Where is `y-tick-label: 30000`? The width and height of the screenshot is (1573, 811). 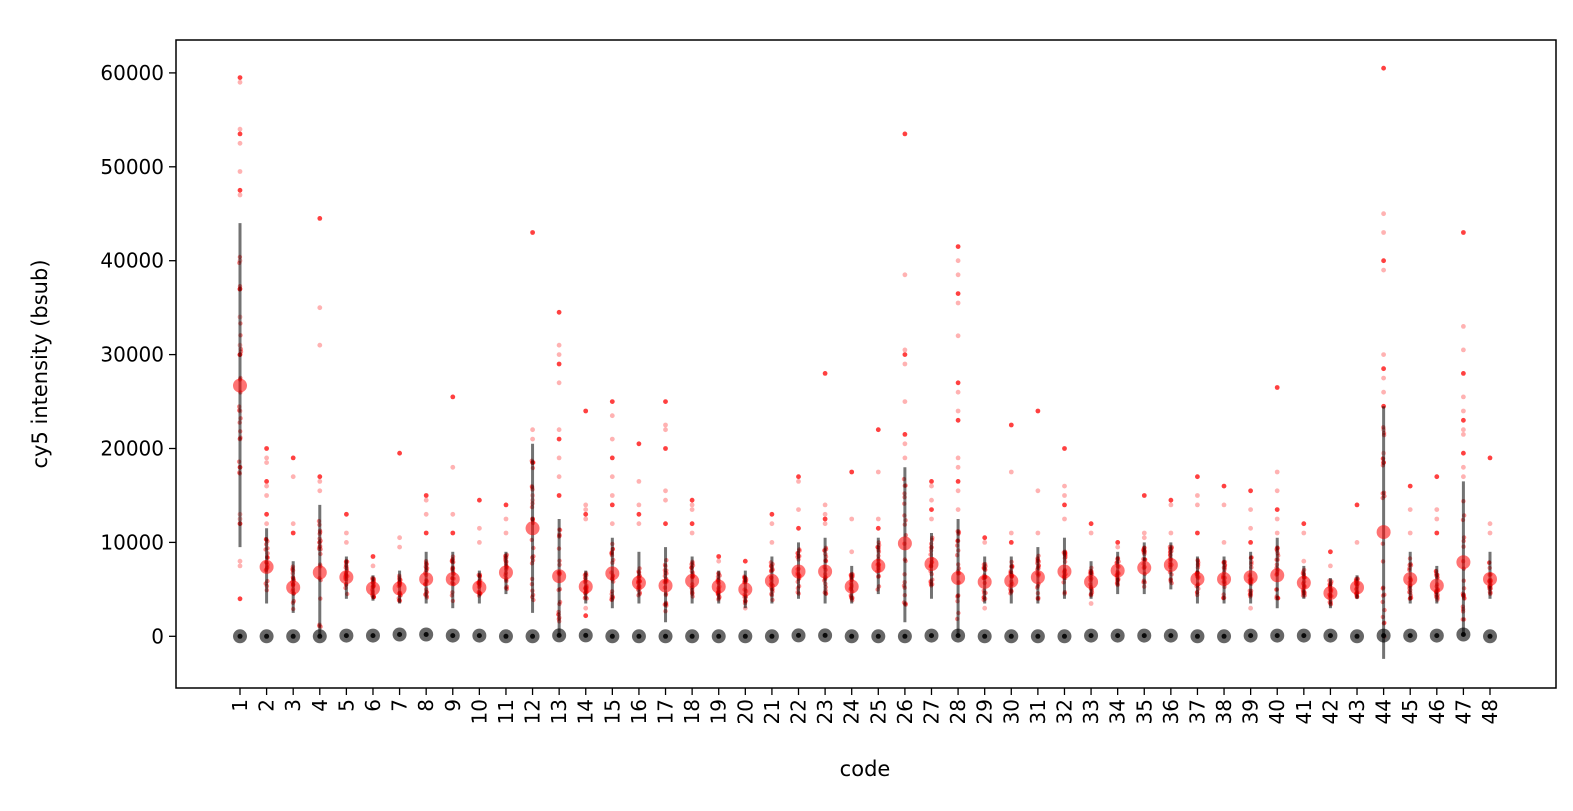 y-tick-label: 30000 is located at coordinates (132, 355).